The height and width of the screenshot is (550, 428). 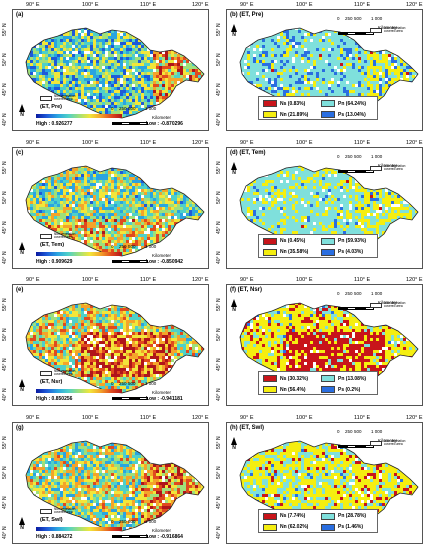 What do you see at coordinates (54, 124) in the screenshot?
I see `colorbar-high-label: High : 0.926277` at bounding box center [54, 124].